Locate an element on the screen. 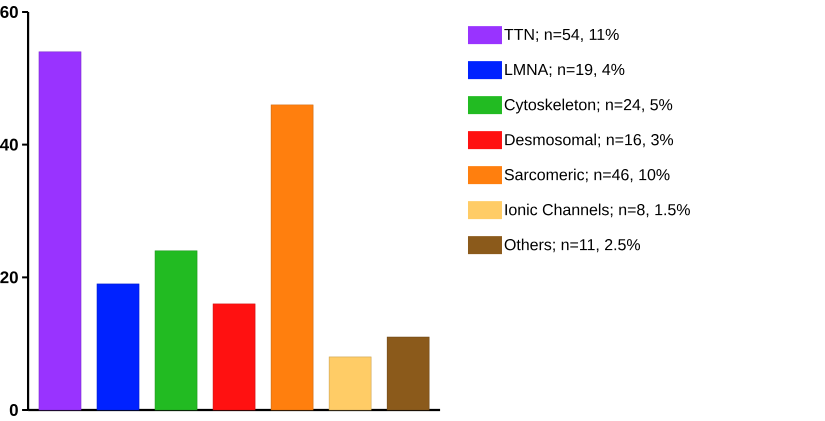 Image resolution: width=825 pixels, height=421 pixels. legend-label: TTN; n=54, 11% is located at coordinates (561, 35).